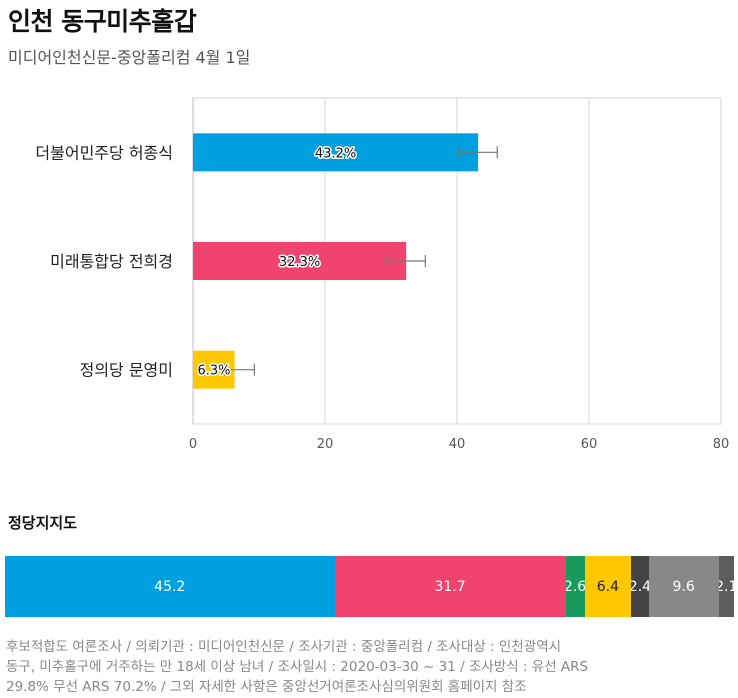 This screenshot has width=738, height=698. I want to click on category-label: 미래통합당 전희경, so click(111, 261).